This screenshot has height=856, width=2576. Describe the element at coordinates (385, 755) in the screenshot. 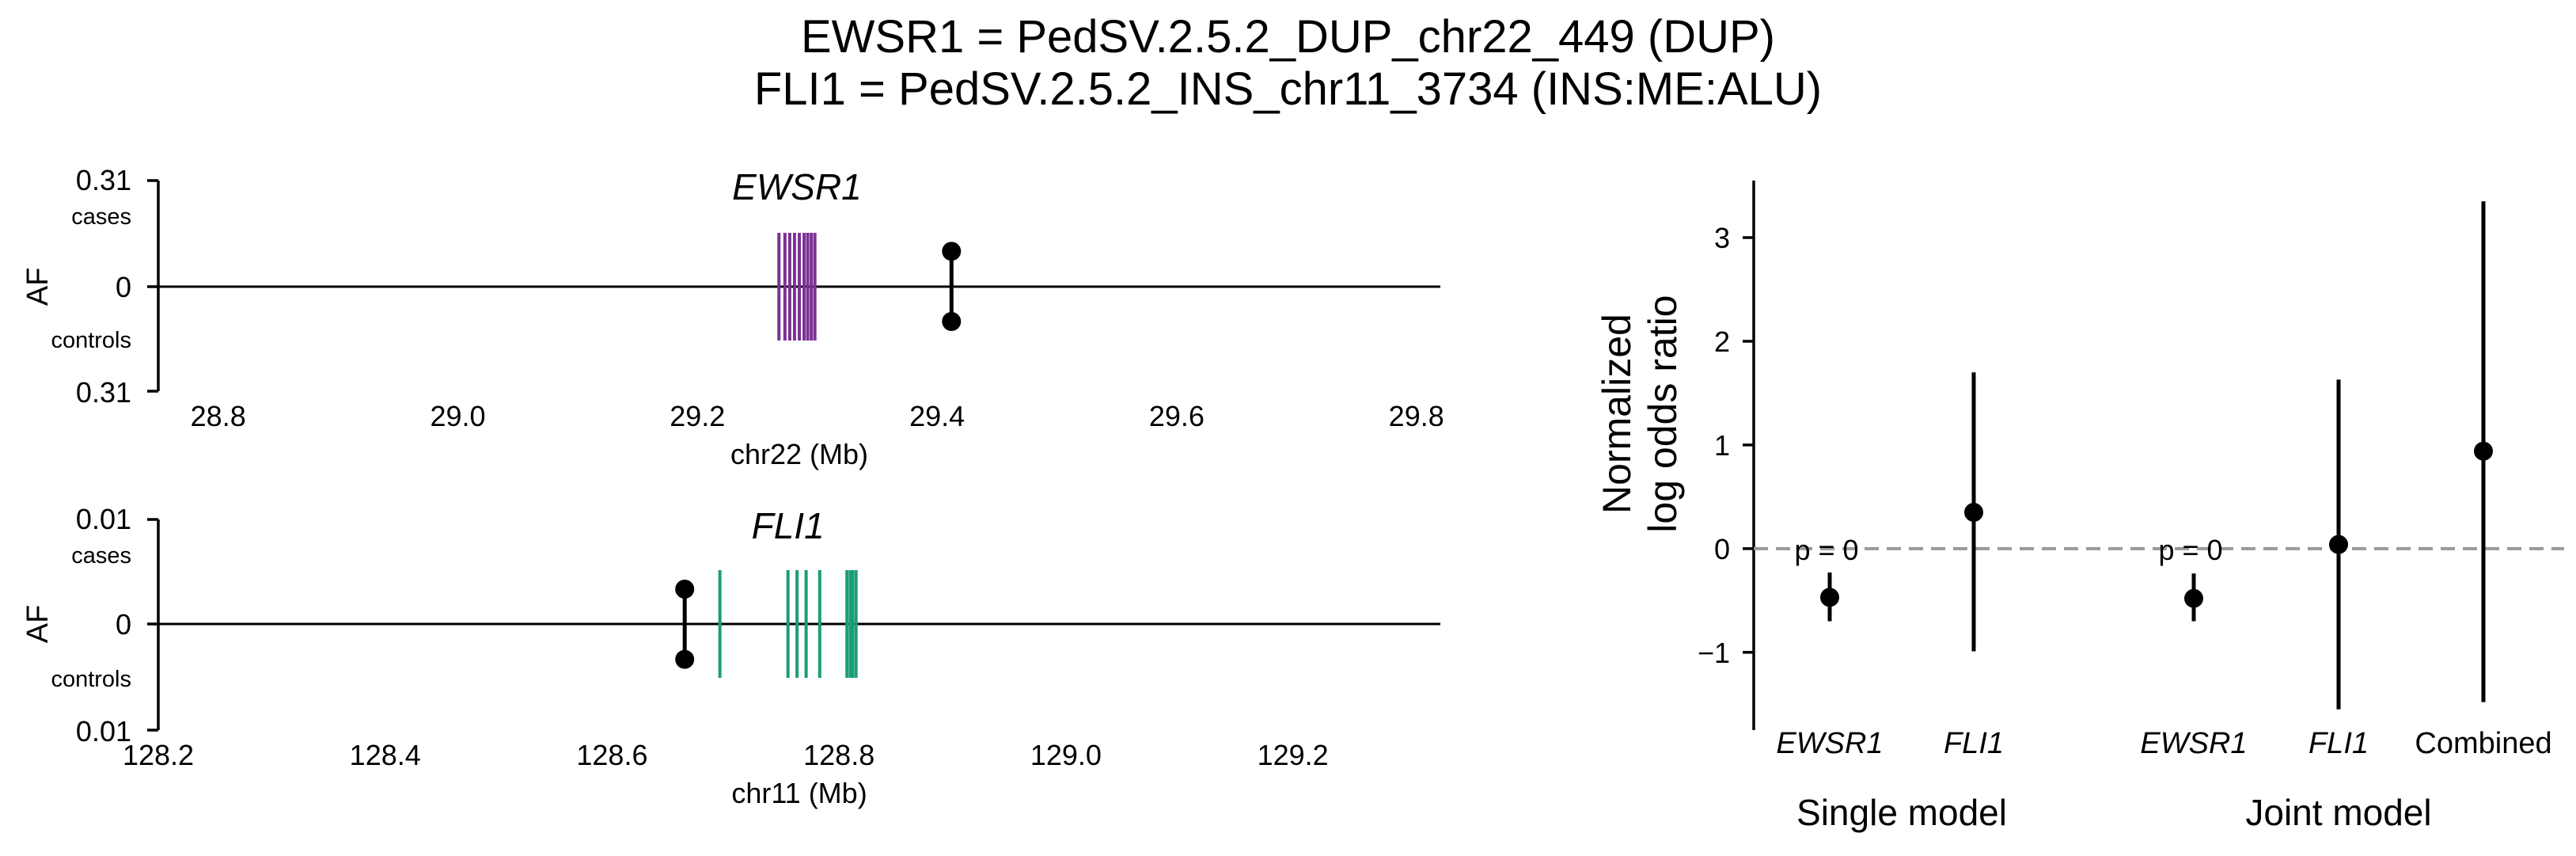

I see `x-tick-label-fli1-1: 128.4` at that location.